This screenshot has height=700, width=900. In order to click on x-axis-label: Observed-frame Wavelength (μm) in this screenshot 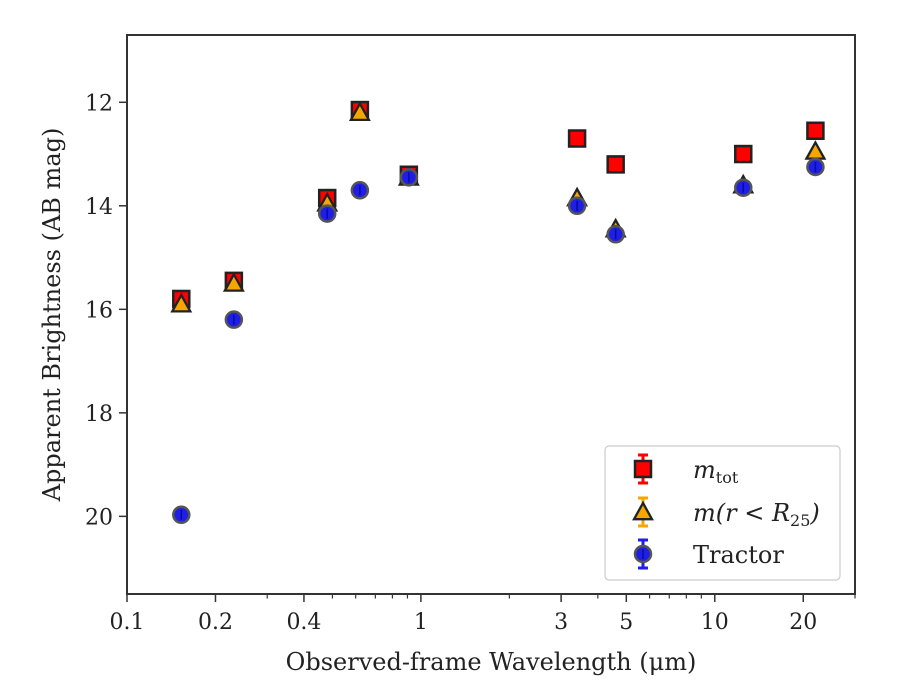, I will do `click(491, 662)`.